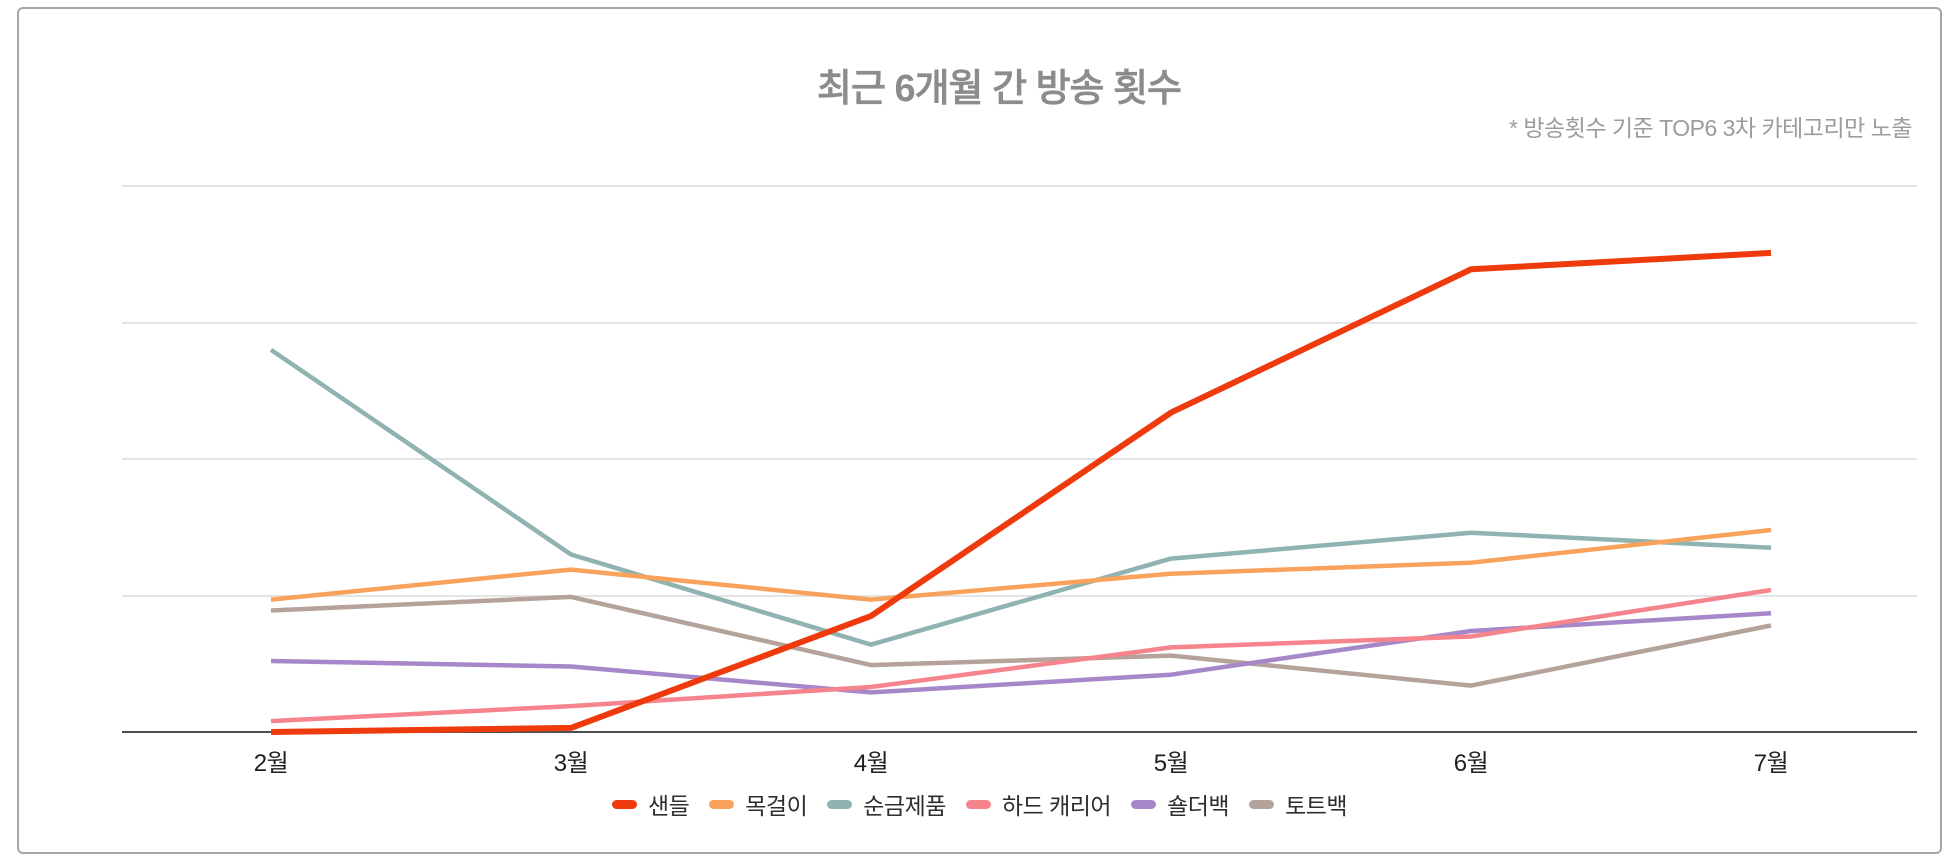  I want to click on x-tick-label: 3월, so click(571, 763).